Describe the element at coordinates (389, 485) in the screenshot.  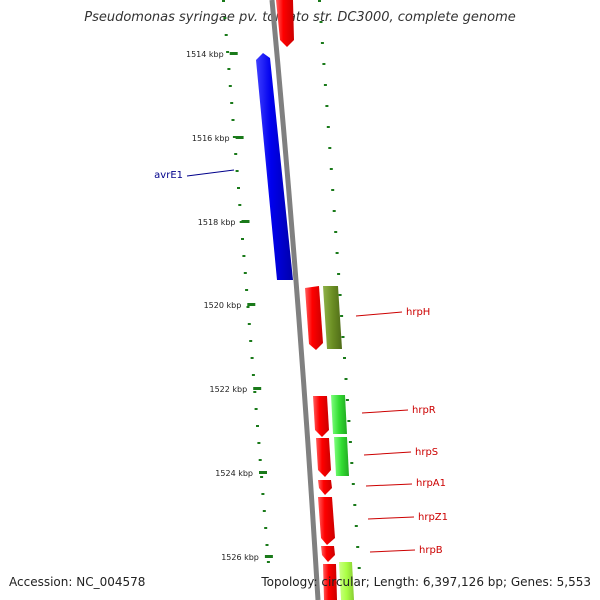
I see `leader-line-hrpA1` at that location.